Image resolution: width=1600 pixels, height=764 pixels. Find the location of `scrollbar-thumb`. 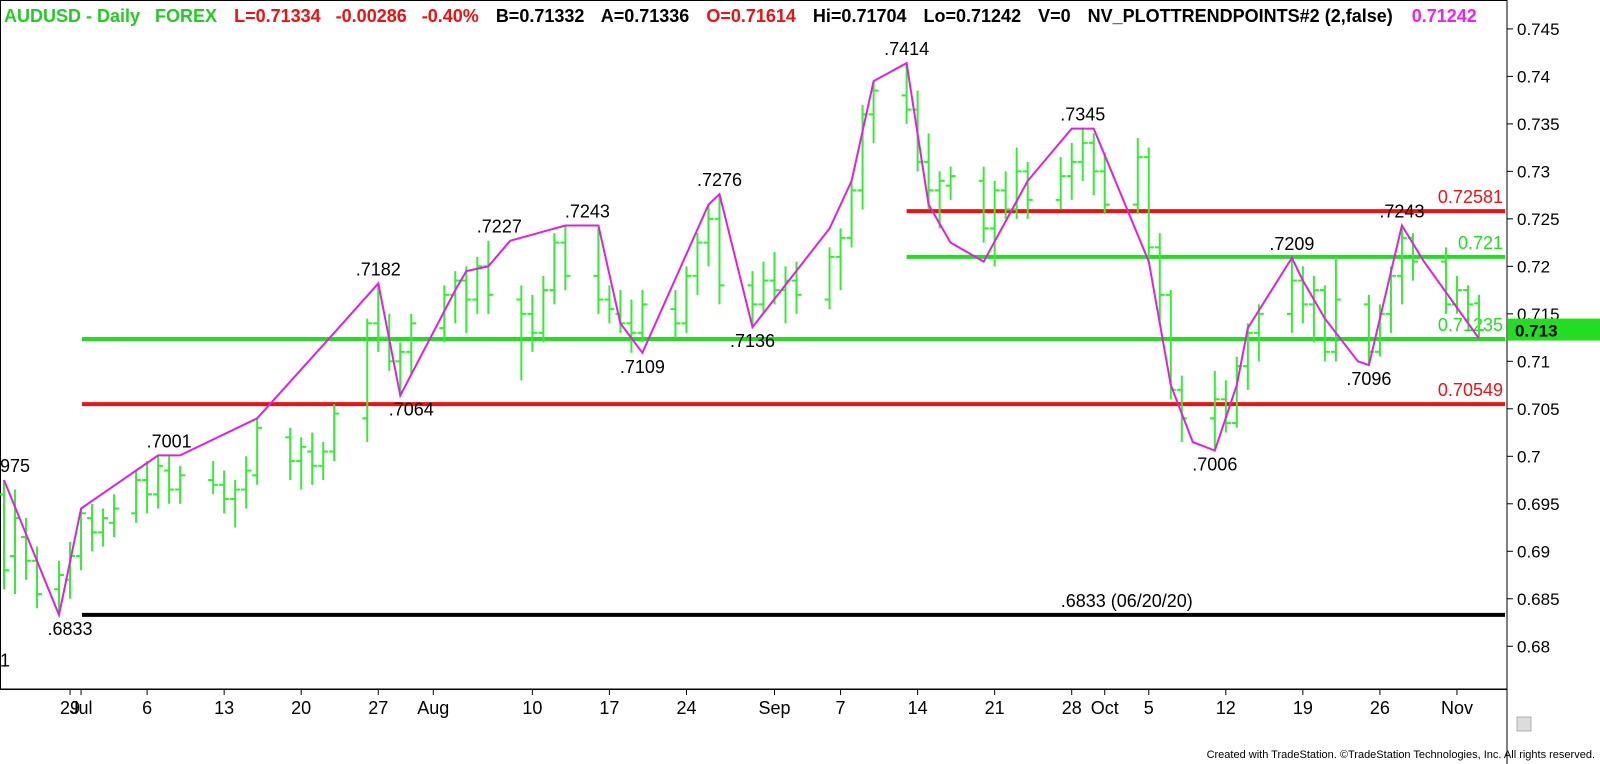

scrollbar-thumb is located at coordinates (1524, 724).